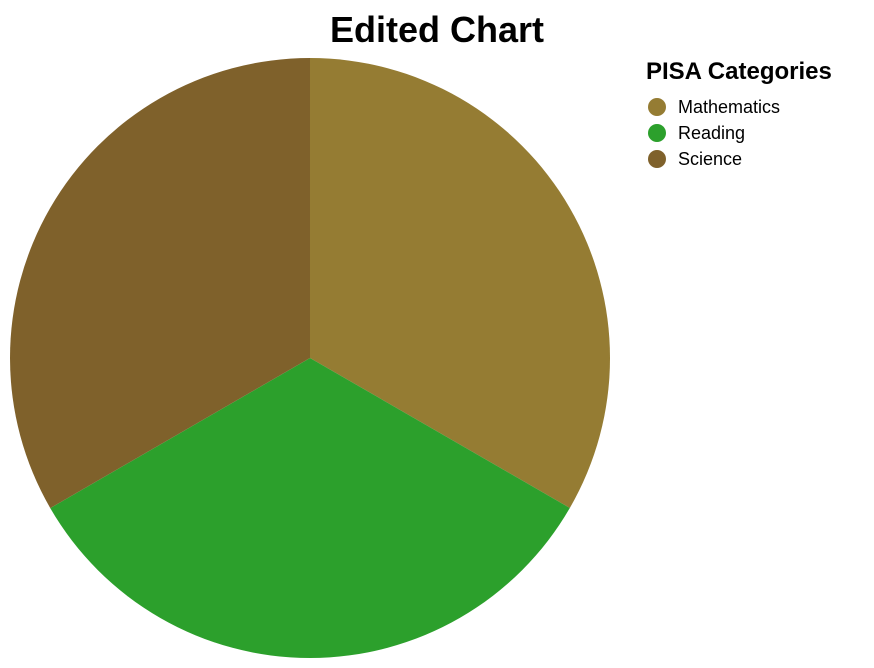 The height and width of the screenshot is (668, 874). I want to click on legend-item-mathematics: Mathematics, so click(714, 107).